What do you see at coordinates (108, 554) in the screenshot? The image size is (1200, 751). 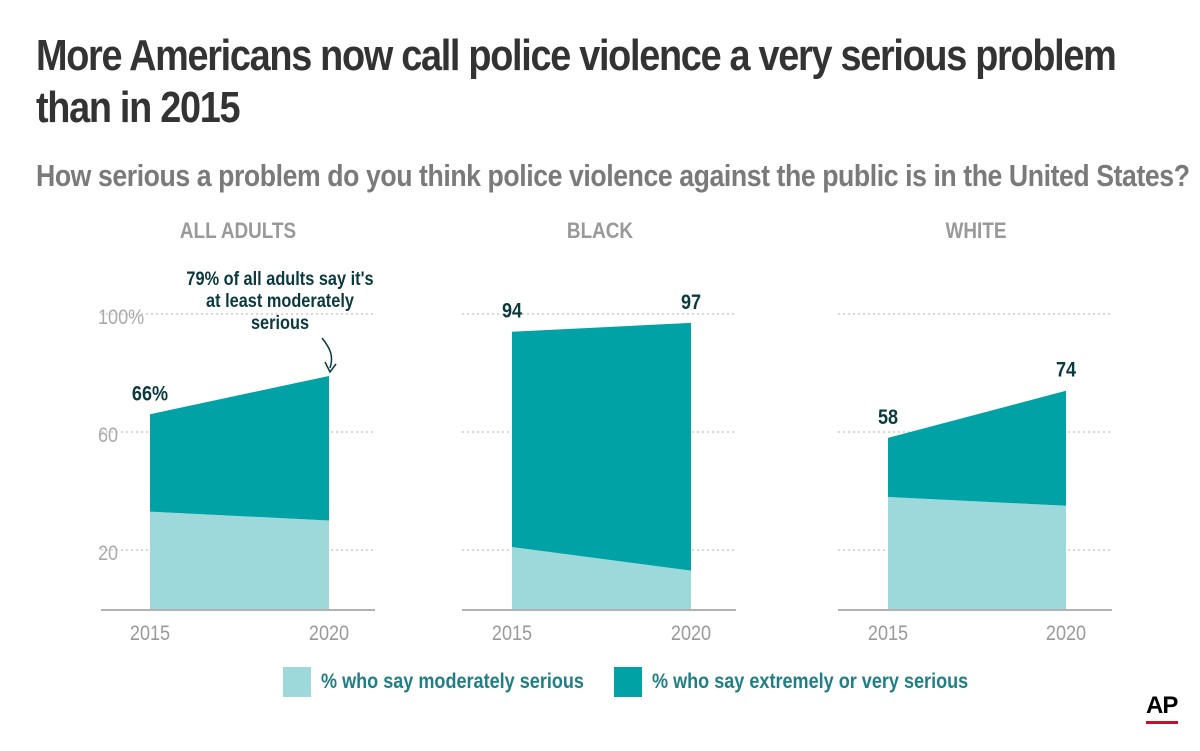 I see `y-tick-label: 20` at bounding box center [108, 554].